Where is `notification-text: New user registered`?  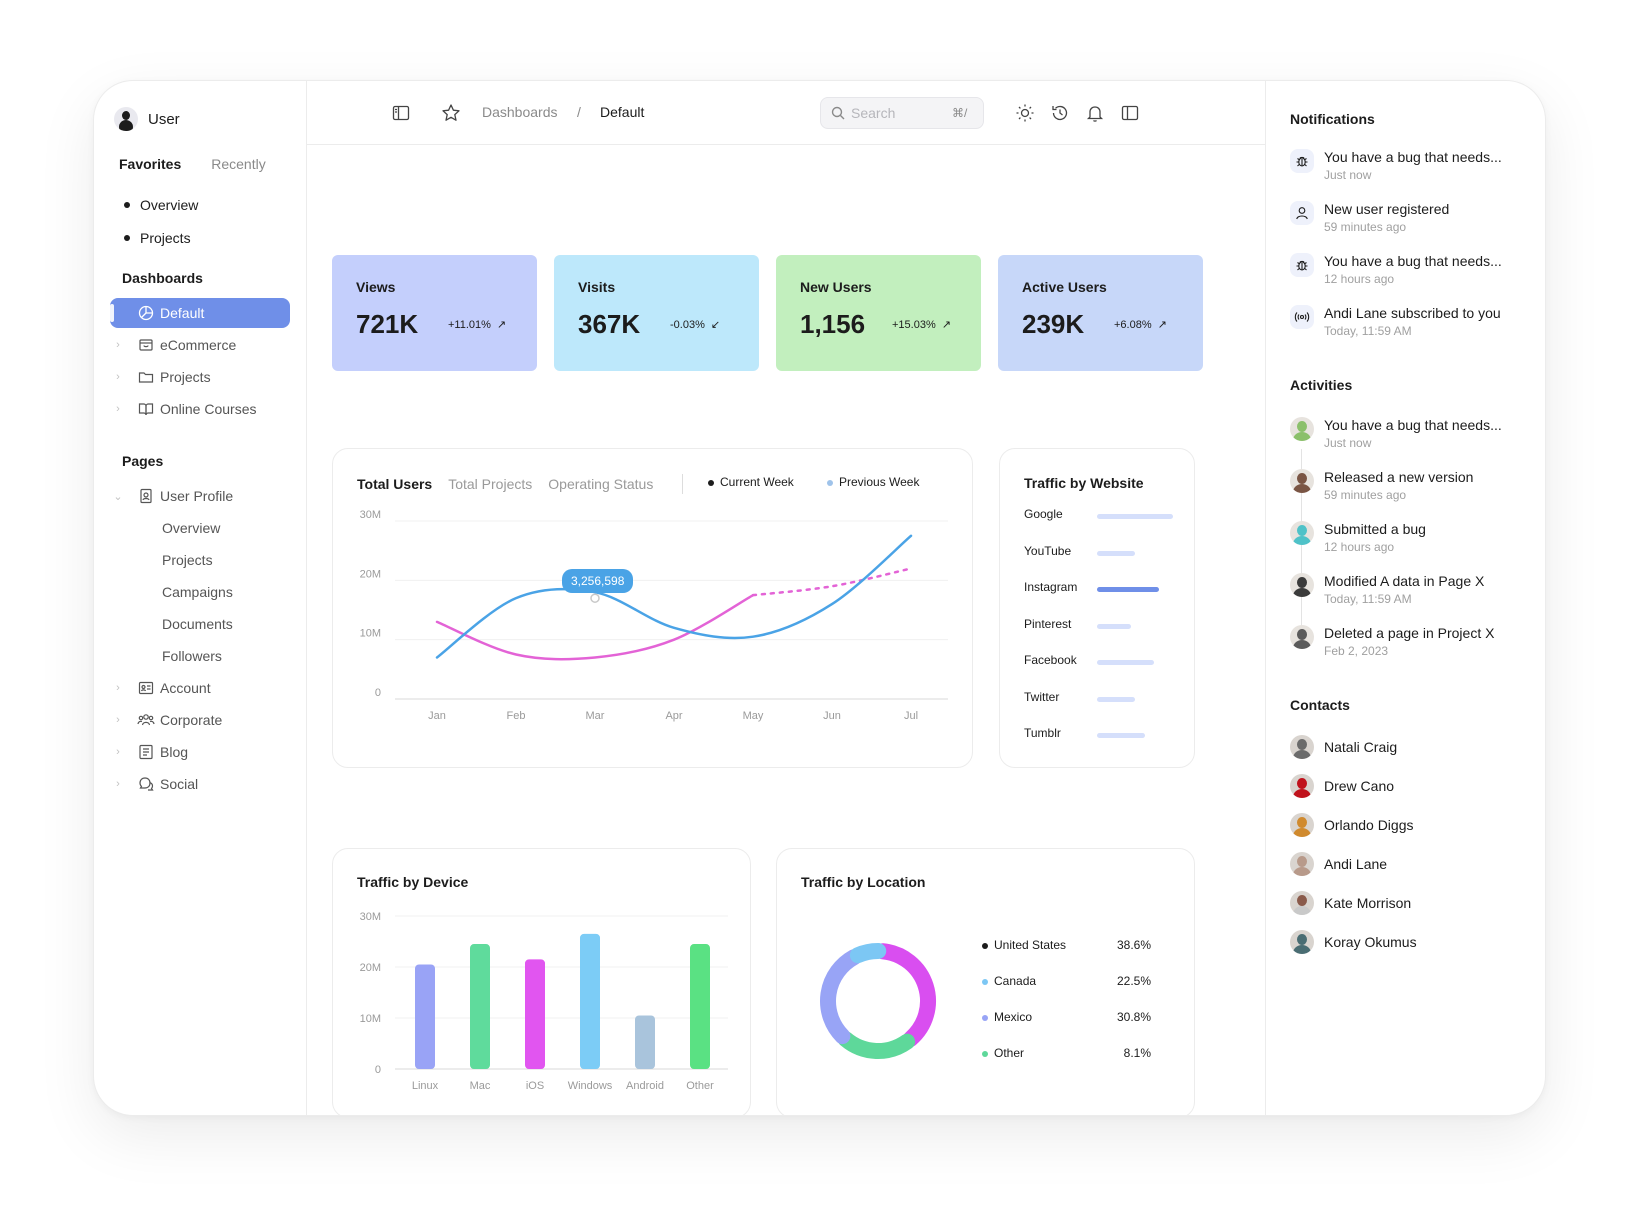 notification-text: New user registered is located at coordinates (1386, 209).